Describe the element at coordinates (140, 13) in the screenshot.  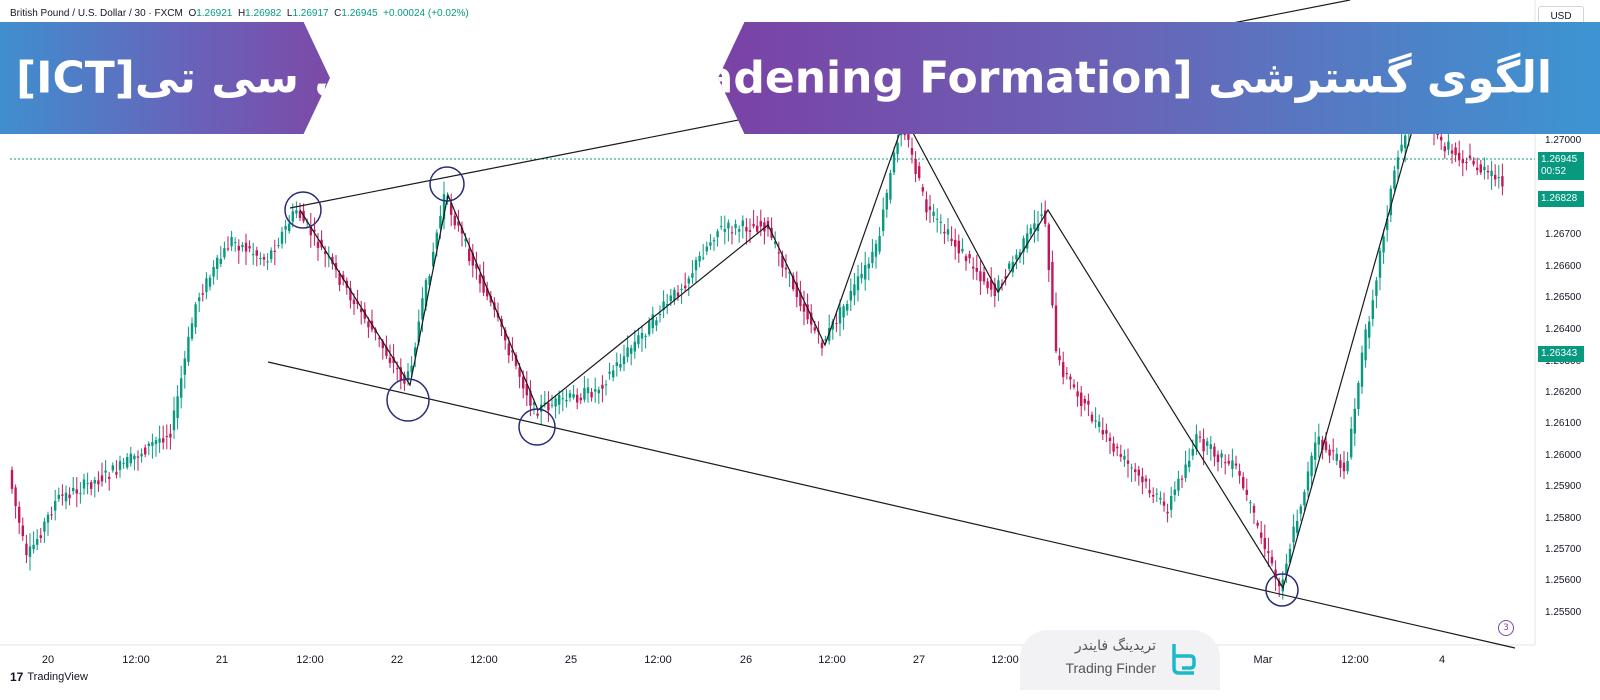
I see `timeframe: 30` at that location.